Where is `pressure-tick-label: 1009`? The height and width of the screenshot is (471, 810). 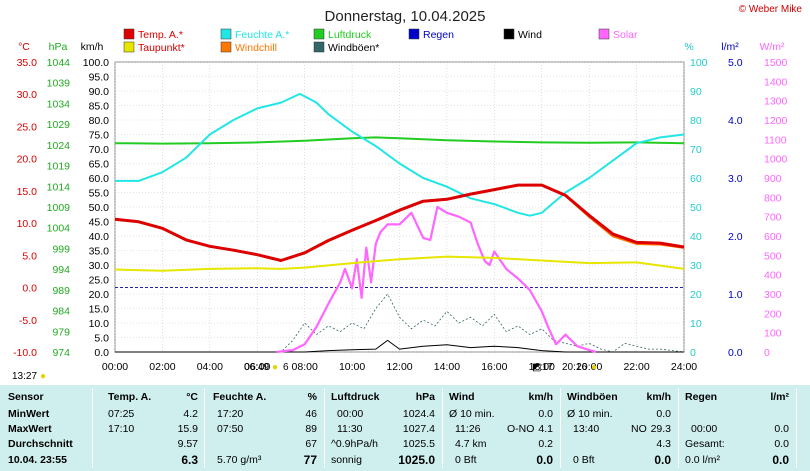
pressure-tick-label: 1009 is located at coordinates (59, 208).